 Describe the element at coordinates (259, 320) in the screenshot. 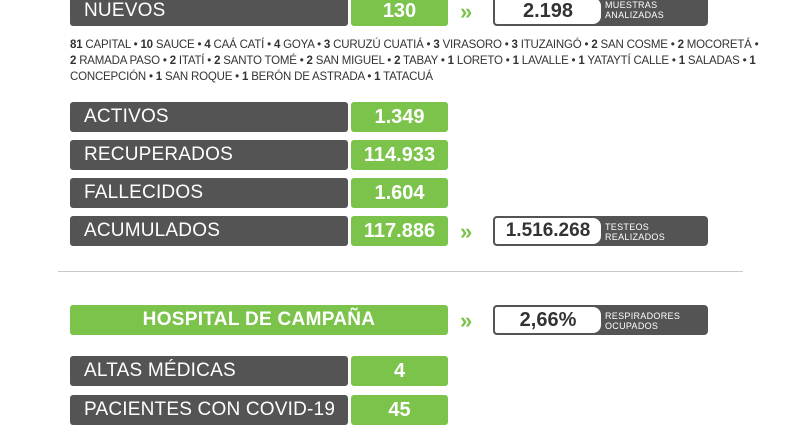

I see `hospital-title: HOSPITAL DE CAMPAÑA` at that location.